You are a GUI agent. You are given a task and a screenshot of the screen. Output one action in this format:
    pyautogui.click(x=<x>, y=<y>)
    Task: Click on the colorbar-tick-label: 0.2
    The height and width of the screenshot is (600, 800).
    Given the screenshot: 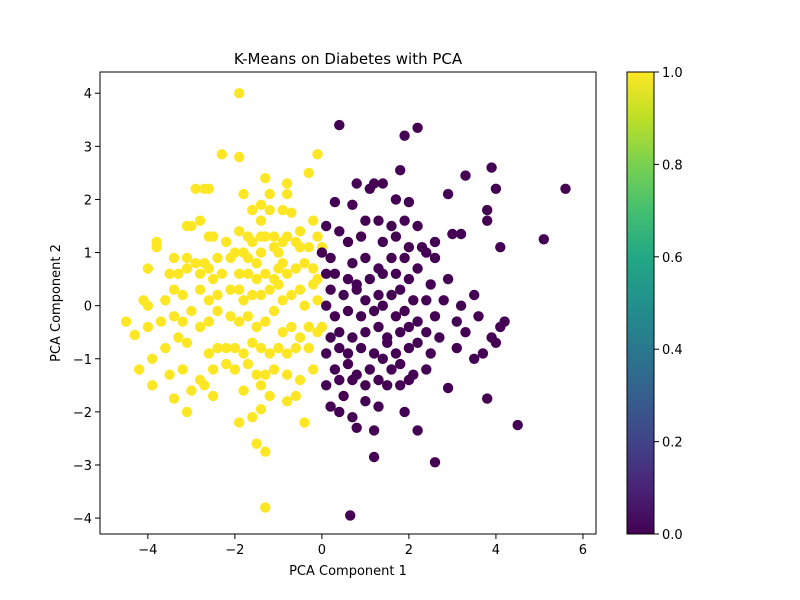 What is the action you would take?
    pyautogui.click(x=672, y=443)
    